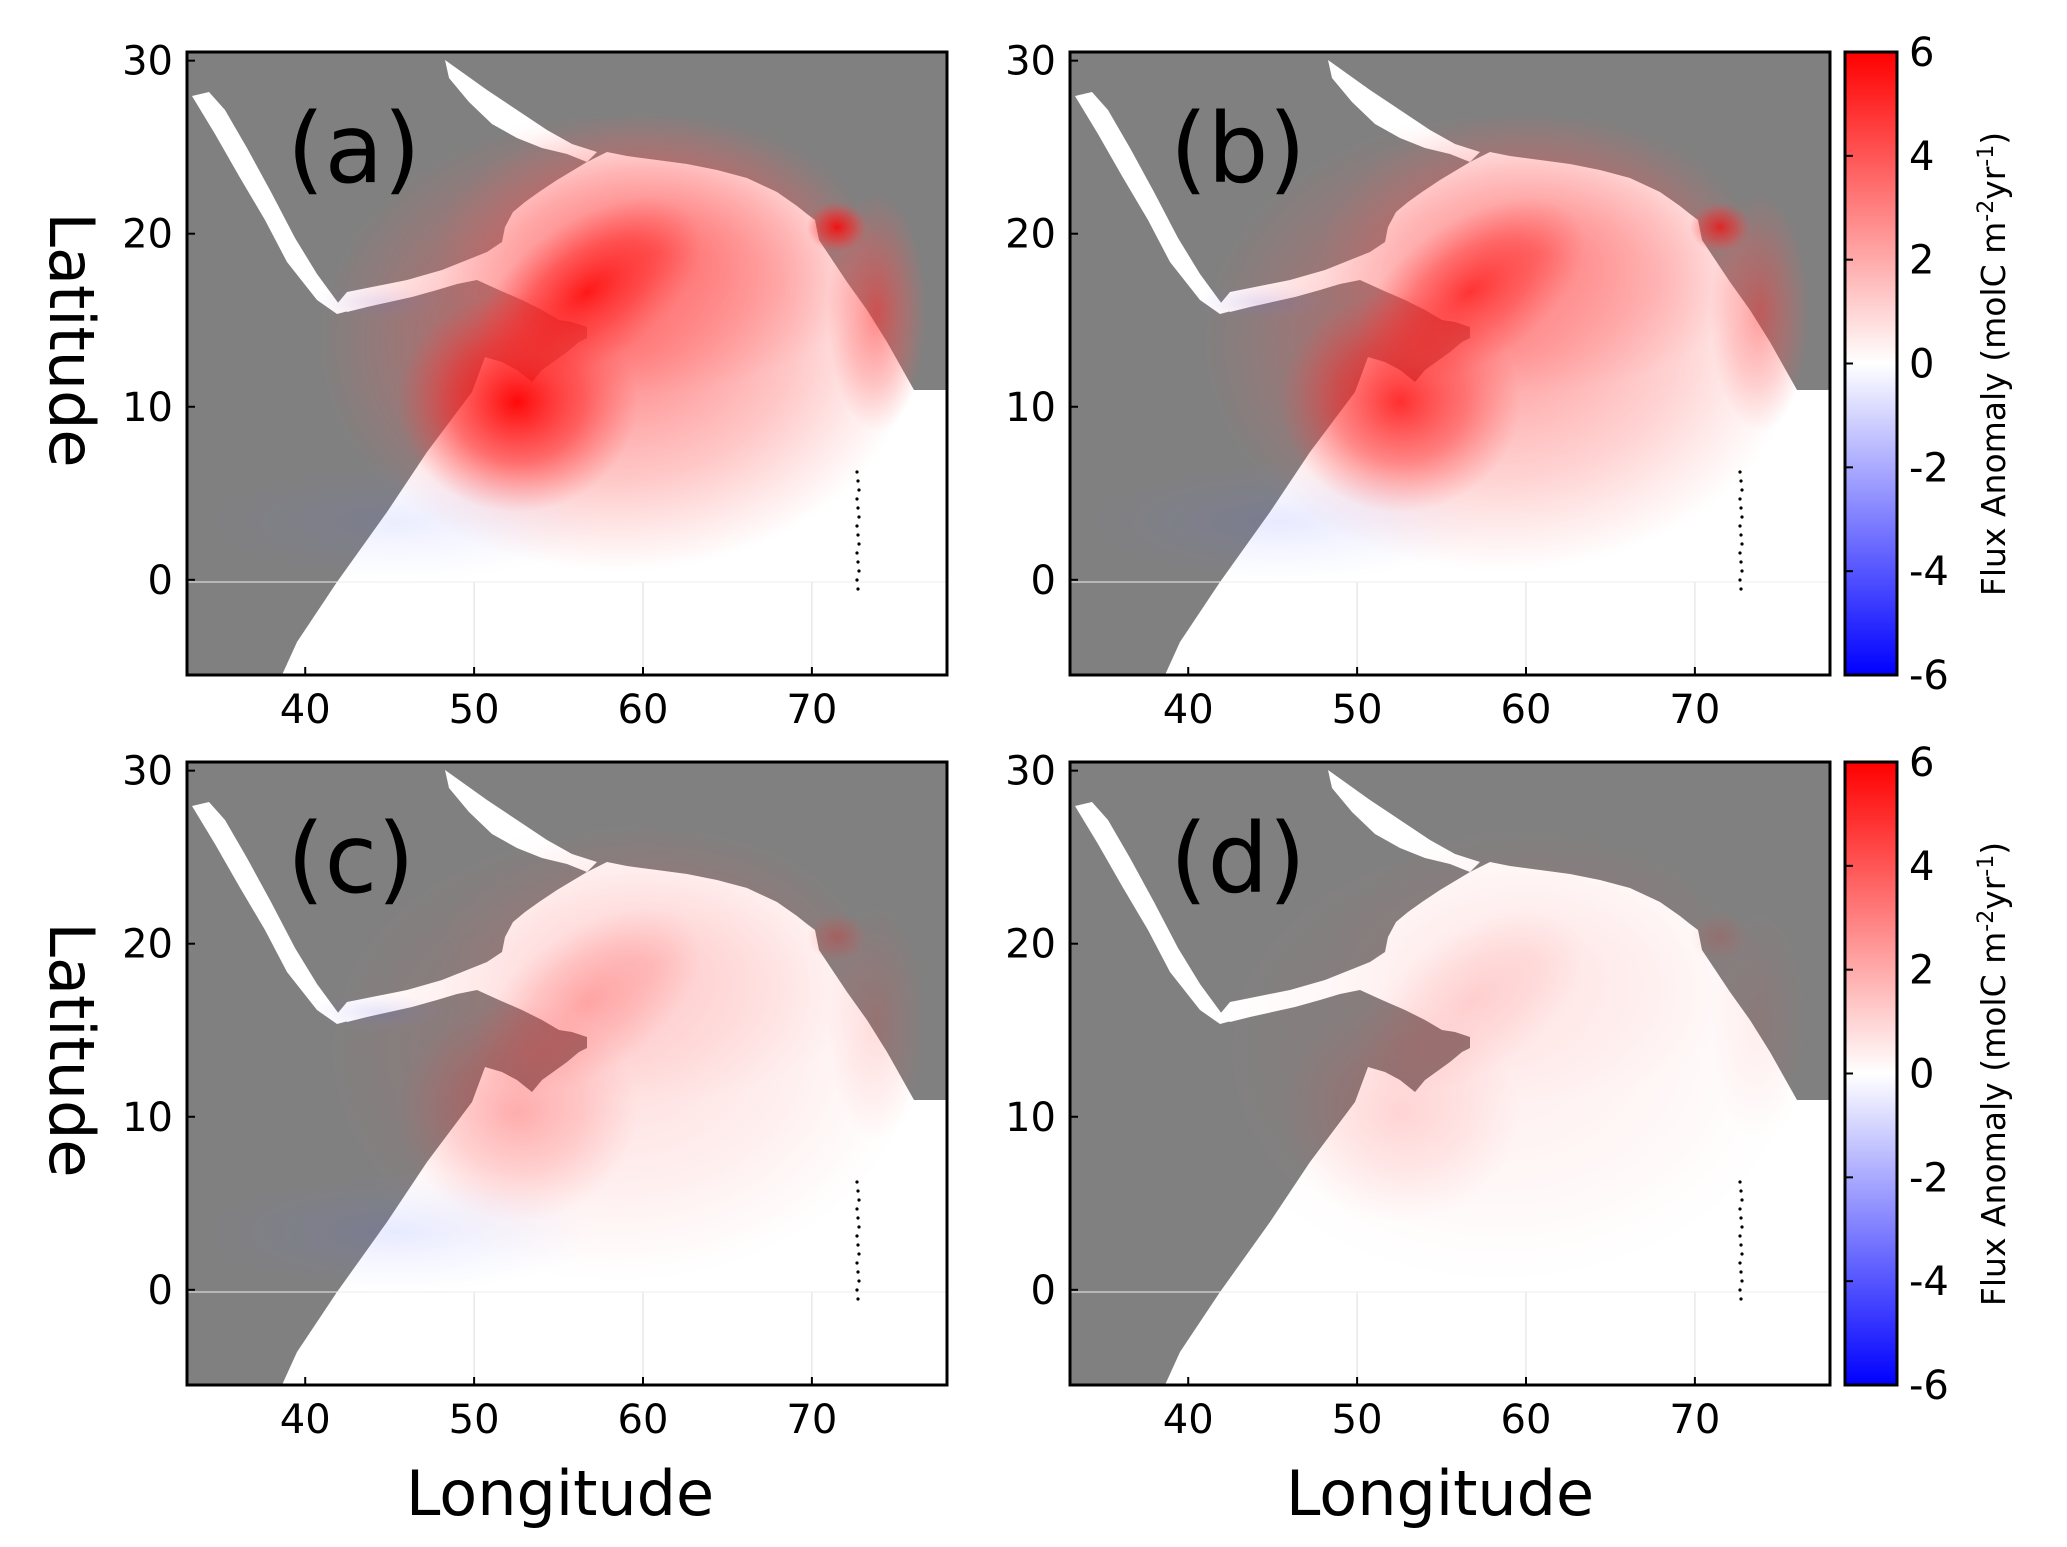  I want to click on map-frame, so click(1450, 363).